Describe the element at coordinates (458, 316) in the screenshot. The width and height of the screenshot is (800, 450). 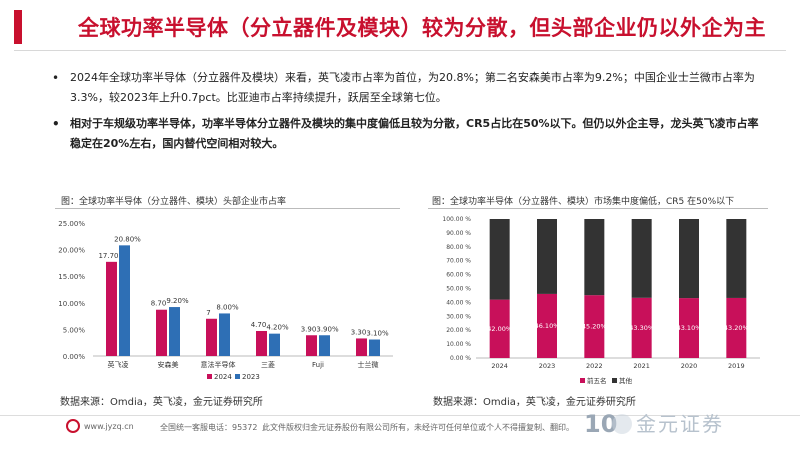
I see `y-tick-label: 30.00 %` at that location.